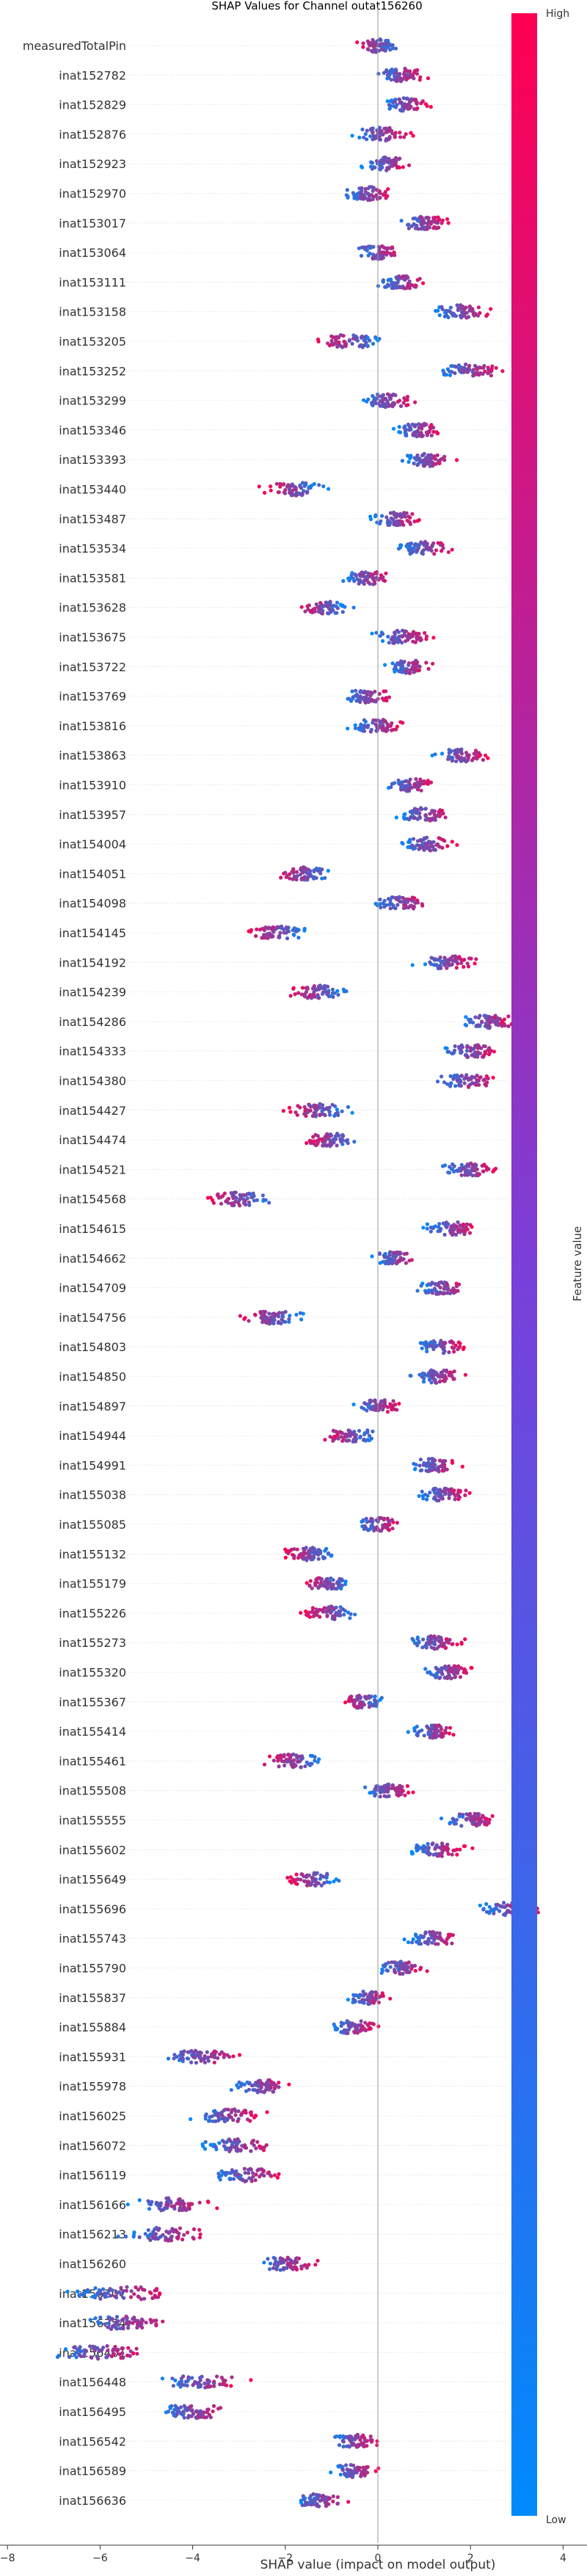 The width and height of the screenshot is (587, 2576). What do you see at coordinates (92, 135) in the screenshot?
I see `feature-label: inat152876` at bounding box center [92, 135].